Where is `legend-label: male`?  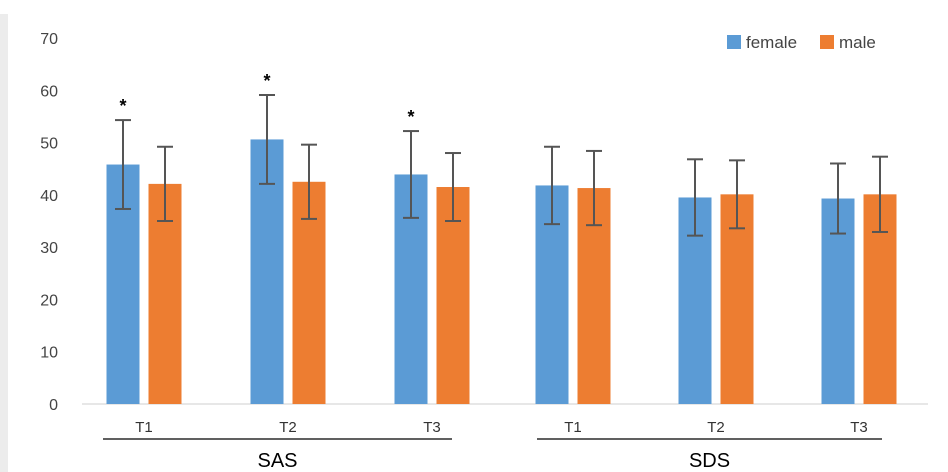 legend-label: male is located at coordinates (857, 42).